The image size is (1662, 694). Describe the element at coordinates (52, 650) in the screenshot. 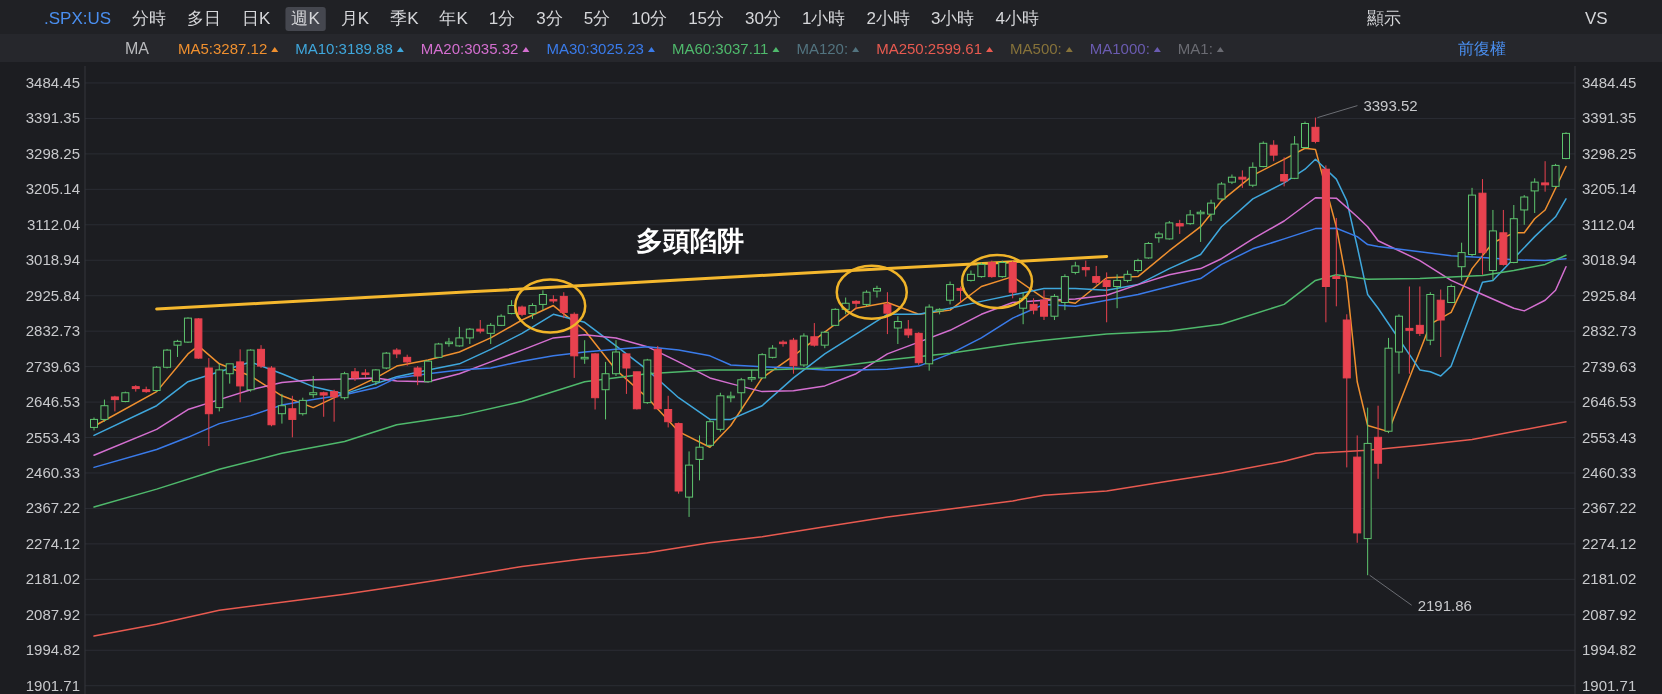

I see `y-tick-label: 1994.82` at that location.